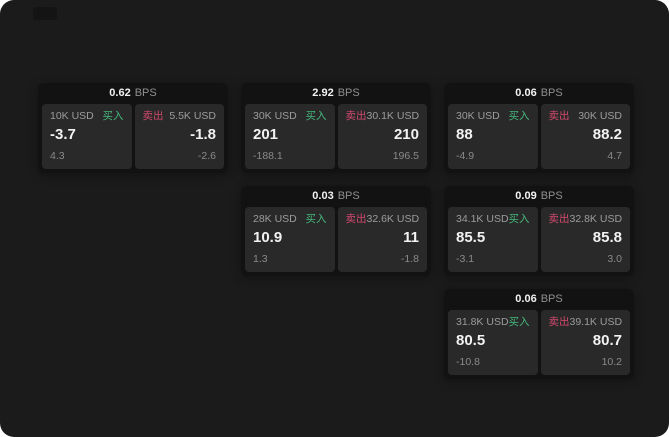 This screenshot has height=437, width=669. What do you see at coordinates (493, 342) in the screenshot?
I see `buy-panel: 31.8K USD 买入 80.5 -10.8` at bounding box center [493, 342].